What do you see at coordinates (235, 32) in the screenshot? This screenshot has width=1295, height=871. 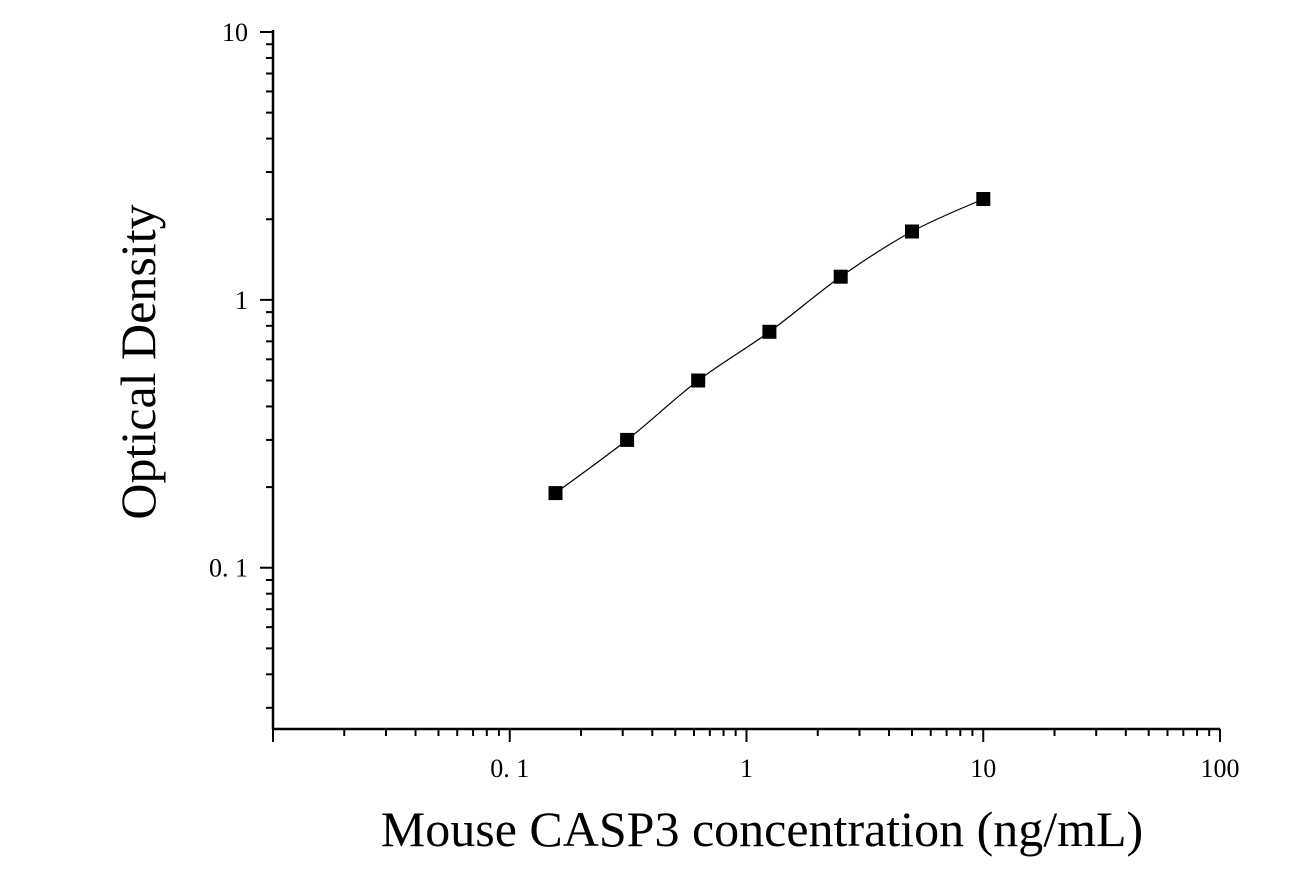 I see `y-tick-label: 10` at bounding box center [235, 32].